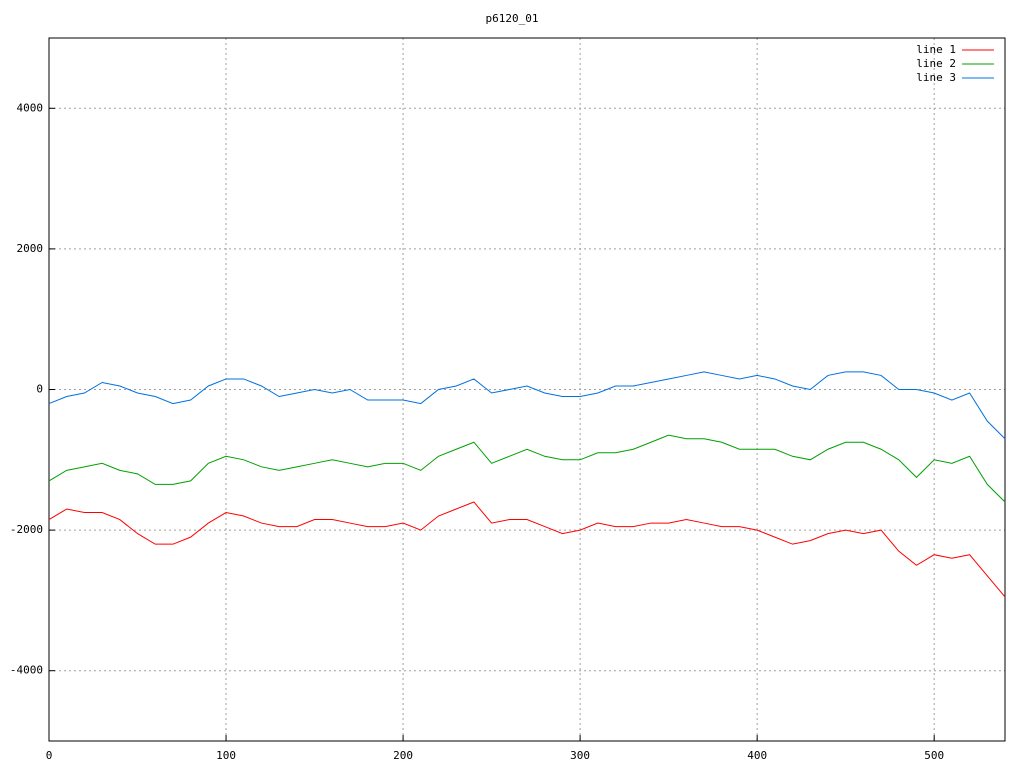  I want to click on y-tick-label: -2000, so click(26, 529).